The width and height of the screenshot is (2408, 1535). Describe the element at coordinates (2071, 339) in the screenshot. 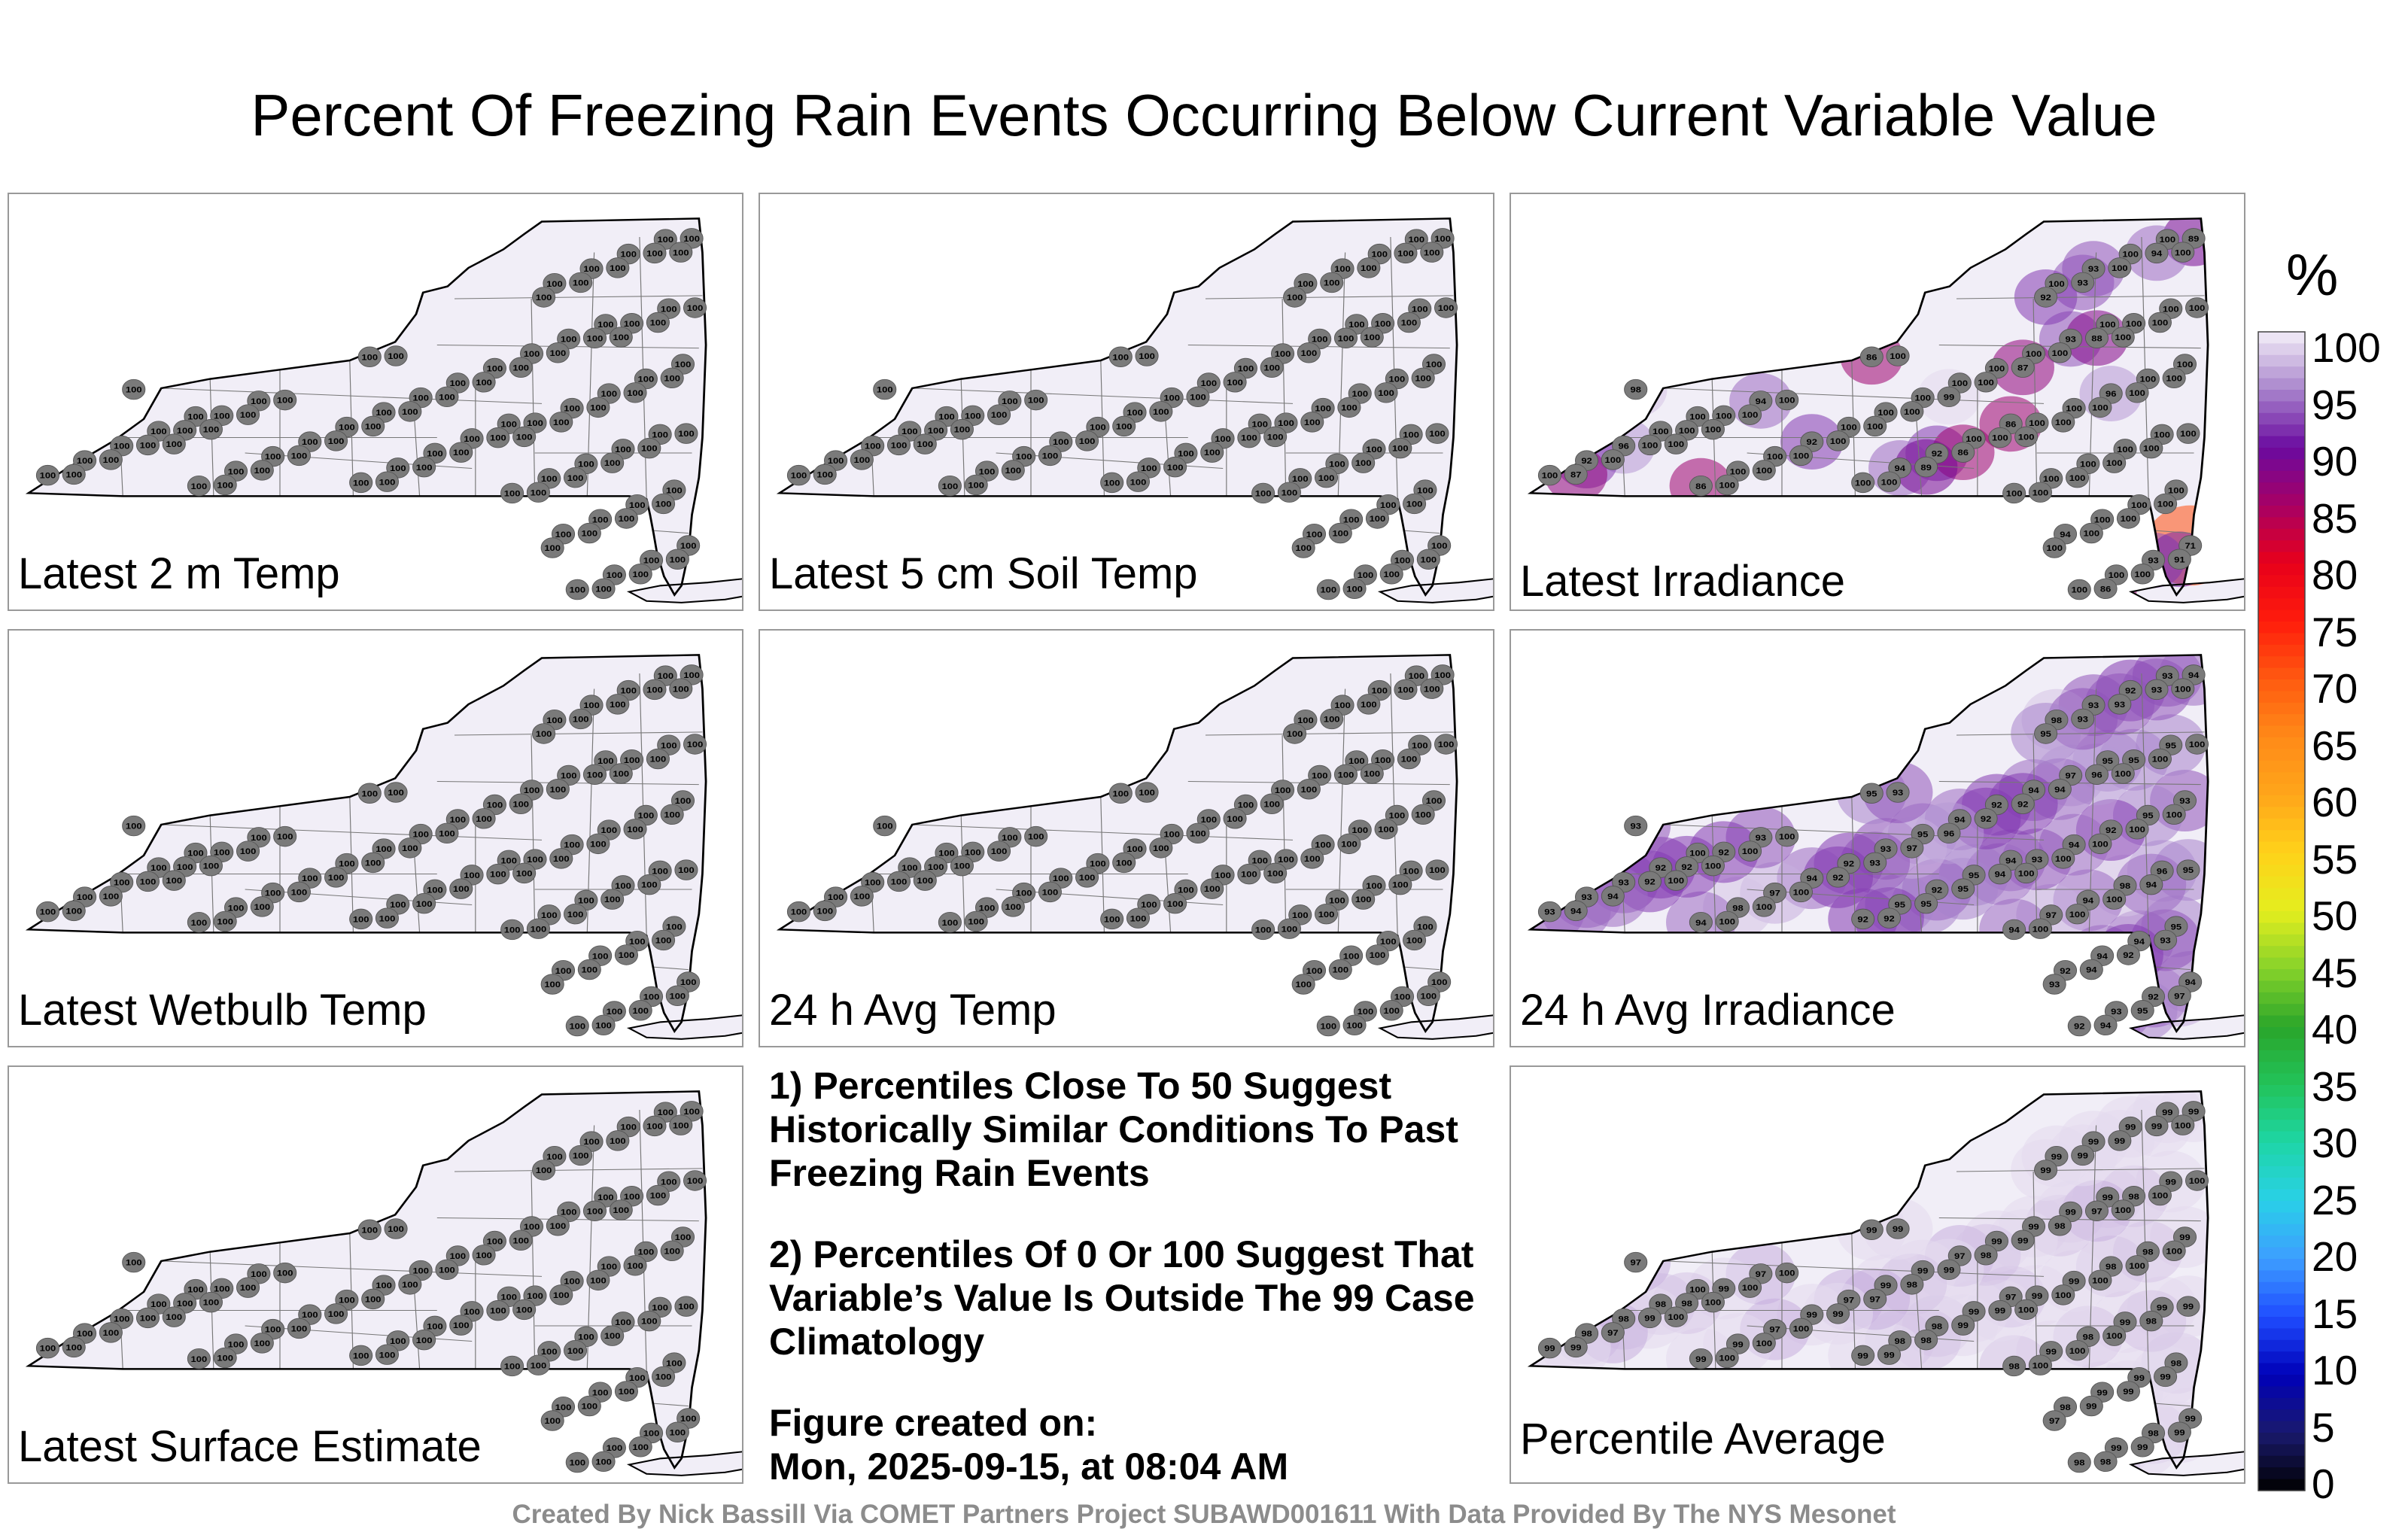

I see `station-marker: 93` at that location.